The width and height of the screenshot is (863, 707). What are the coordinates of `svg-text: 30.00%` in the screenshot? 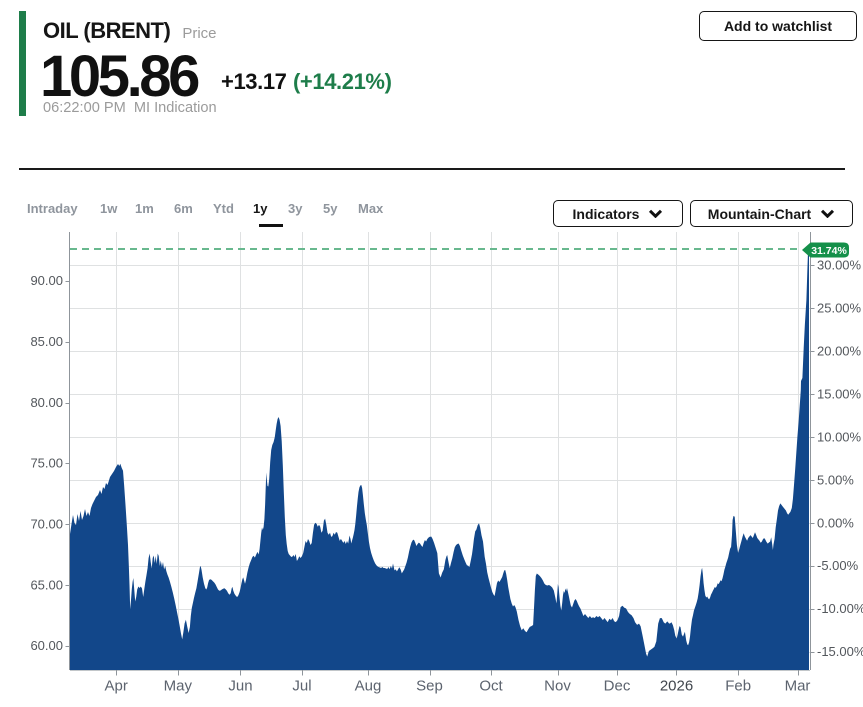 It's located at (839, 265).